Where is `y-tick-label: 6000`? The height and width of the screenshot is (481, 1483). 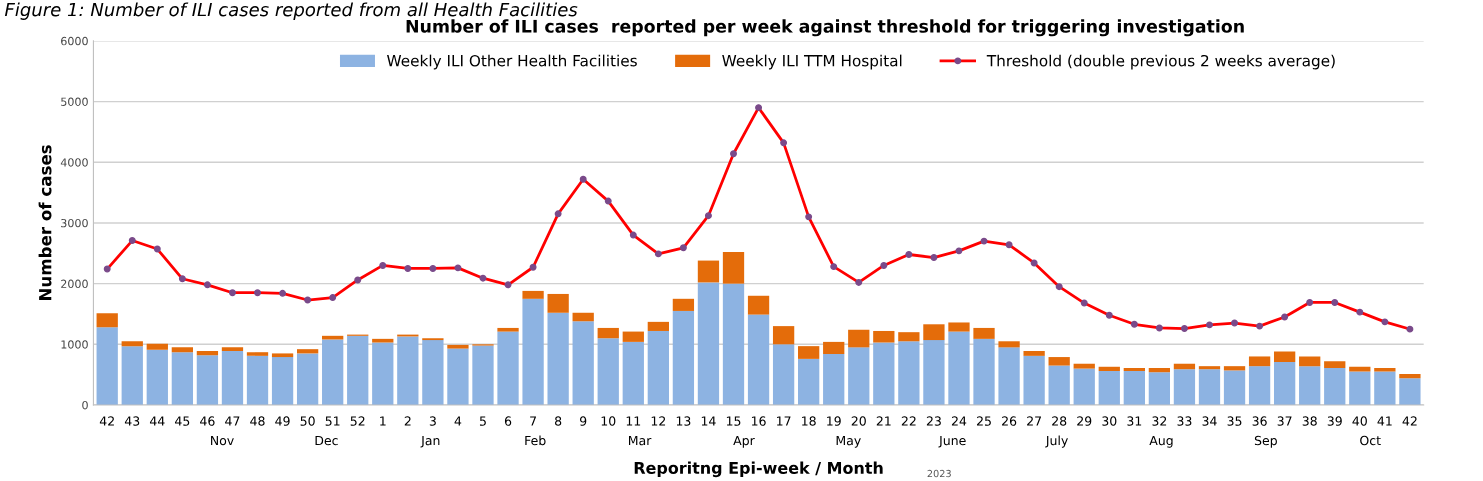
y-tick-label: 6000 is located at coordinates (74, 41).